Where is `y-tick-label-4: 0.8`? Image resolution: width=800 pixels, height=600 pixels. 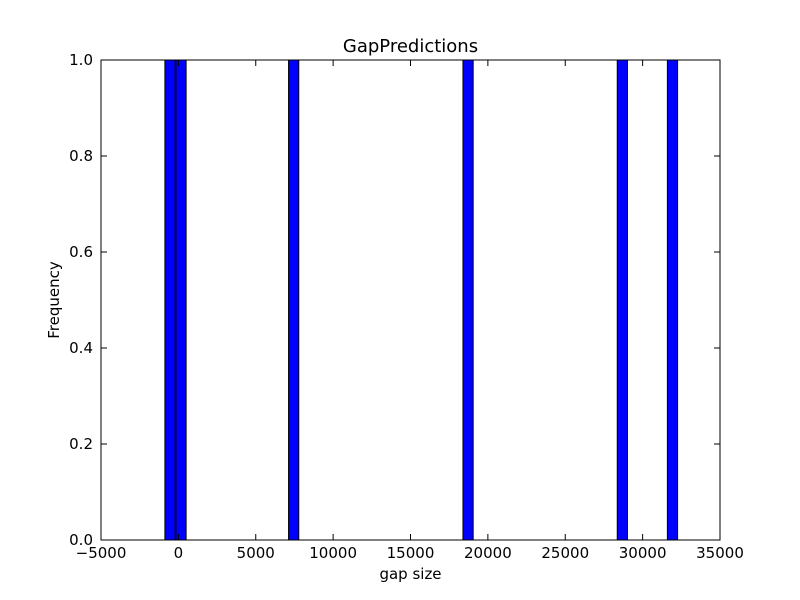 y-tick-label-4: 0.8 is located at coordinates (81, 156).